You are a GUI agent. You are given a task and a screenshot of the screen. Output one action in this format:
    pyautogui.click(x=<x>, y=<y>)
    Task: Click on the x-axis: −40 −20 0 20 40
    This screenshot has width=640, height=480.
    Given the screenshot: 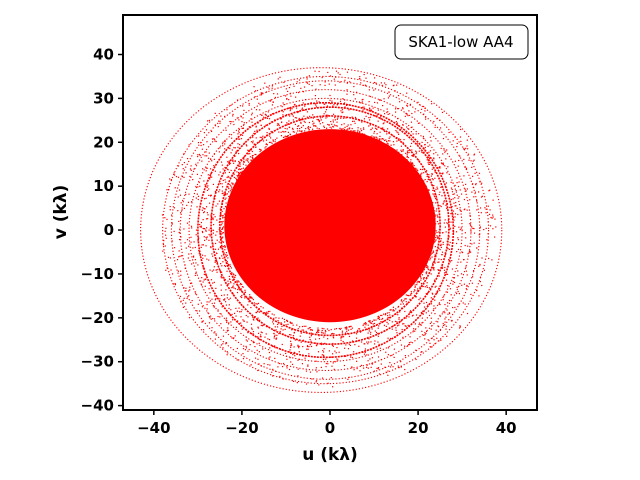 What is the action you would take?
    pyautogui.click(x=327, y=423)
    